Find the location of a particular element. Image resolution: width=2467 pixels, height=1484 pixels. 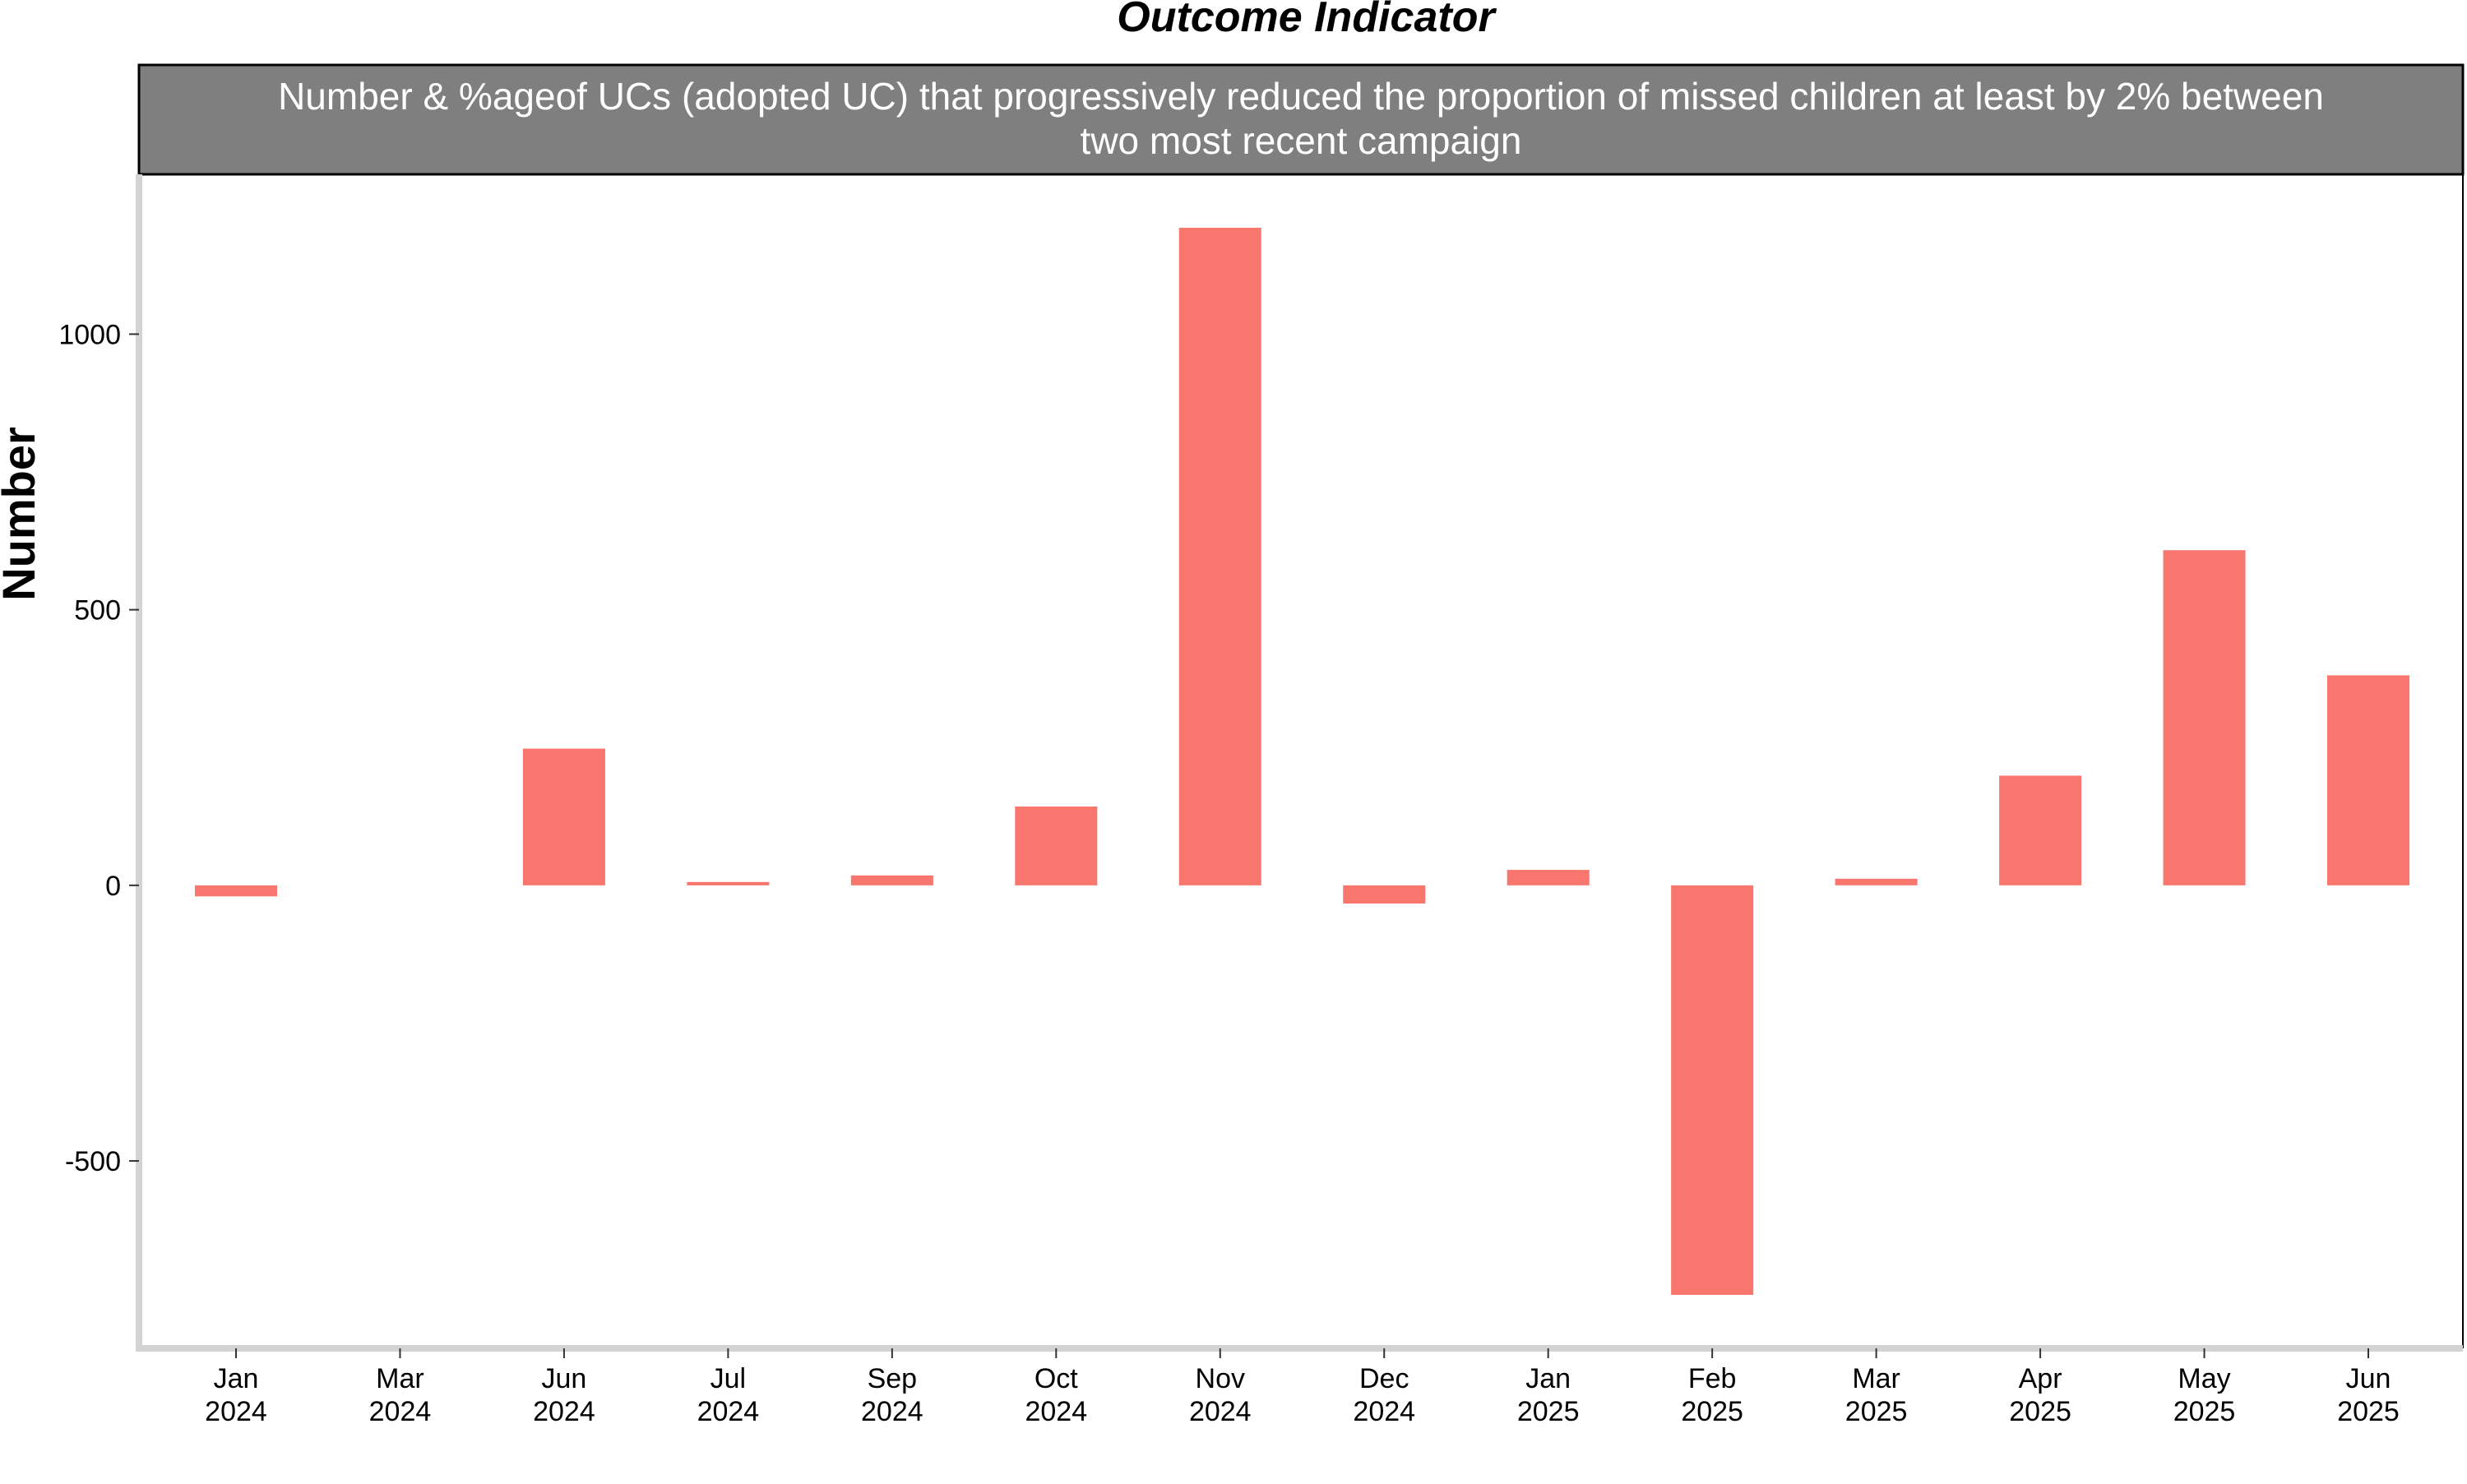

x-tick-label: Sep 2024 is located at coordinates (892, 1395).